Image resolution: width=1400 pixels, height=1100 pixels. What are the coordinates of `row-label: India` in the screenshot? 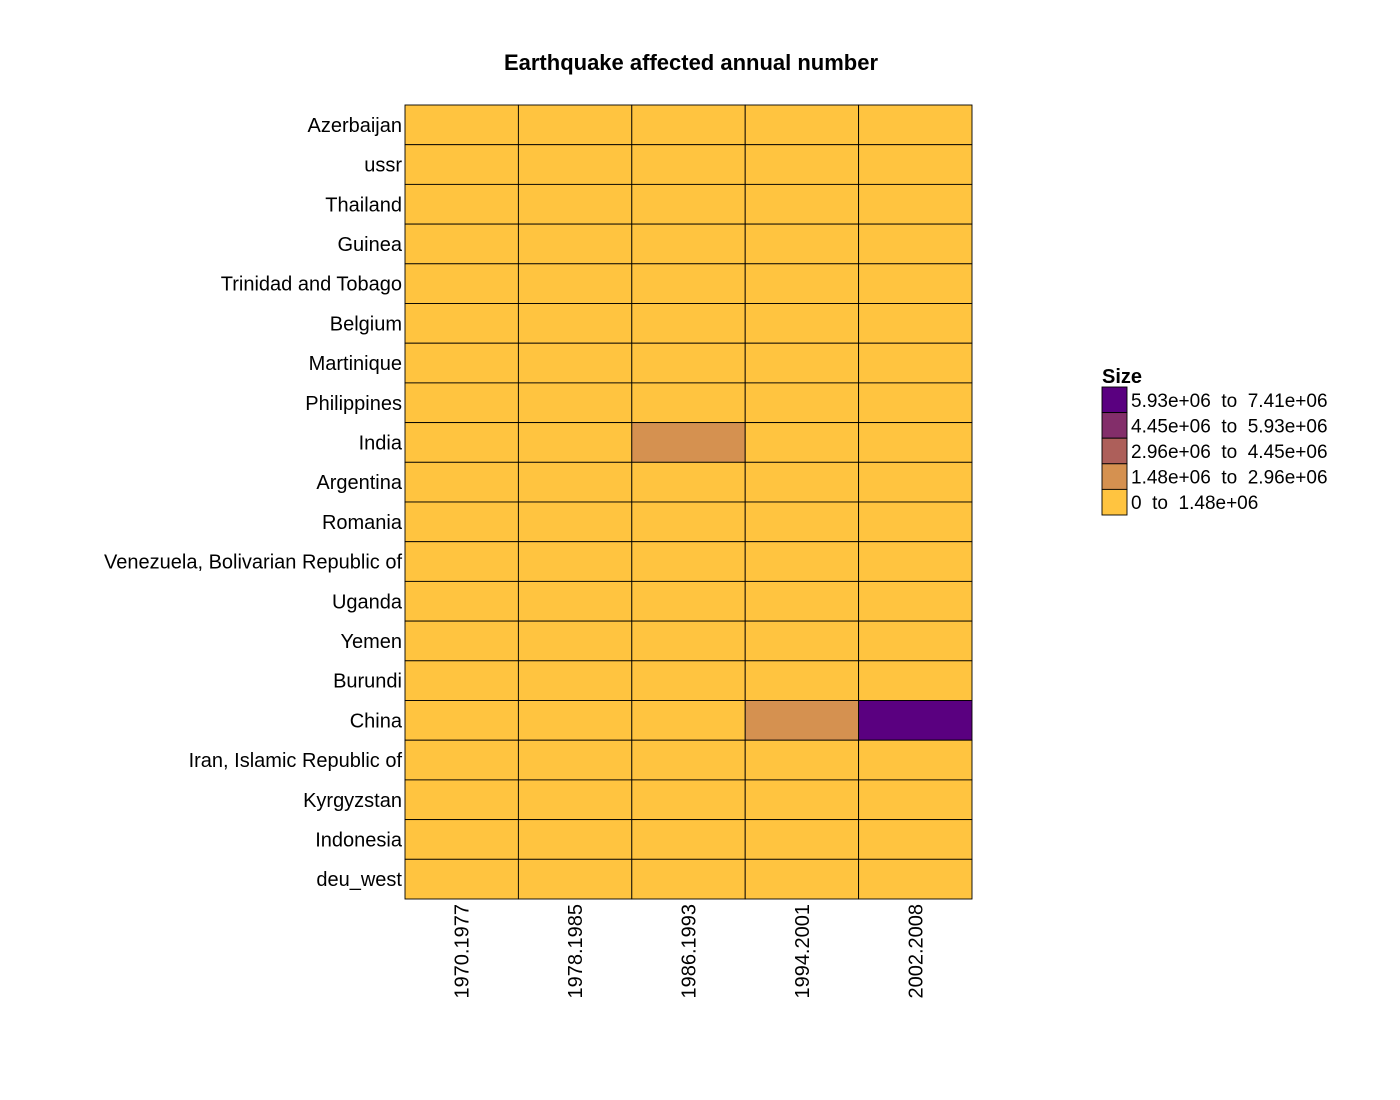 It's located at (381, 443).